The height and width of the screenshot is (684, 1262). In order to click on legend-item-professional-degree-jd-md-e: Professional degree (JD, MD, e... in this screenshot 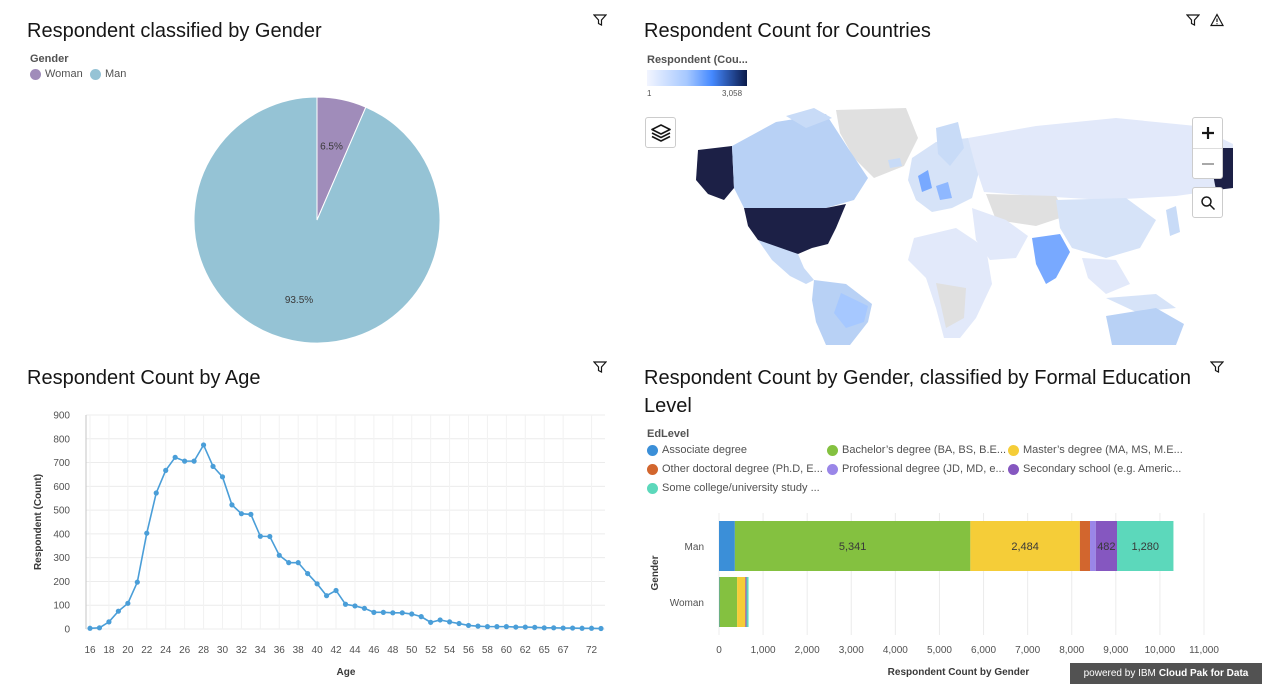, I will do `click(916, 469)`.